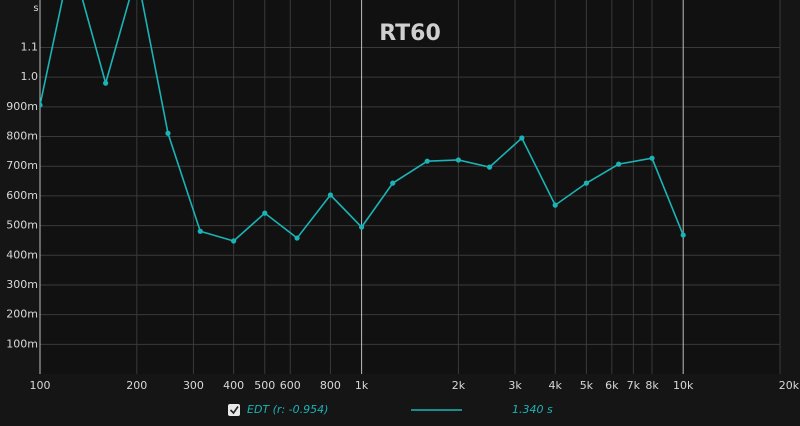 The image size is (800, 426). I want to click on y-tick-label: 500m, so click(22, 225).